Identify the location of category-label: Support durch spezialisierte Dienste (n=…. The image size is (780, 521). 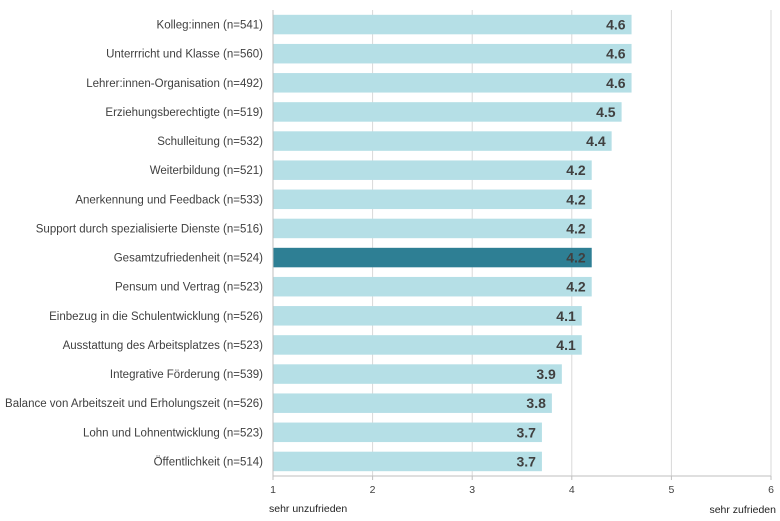
(149, 229).